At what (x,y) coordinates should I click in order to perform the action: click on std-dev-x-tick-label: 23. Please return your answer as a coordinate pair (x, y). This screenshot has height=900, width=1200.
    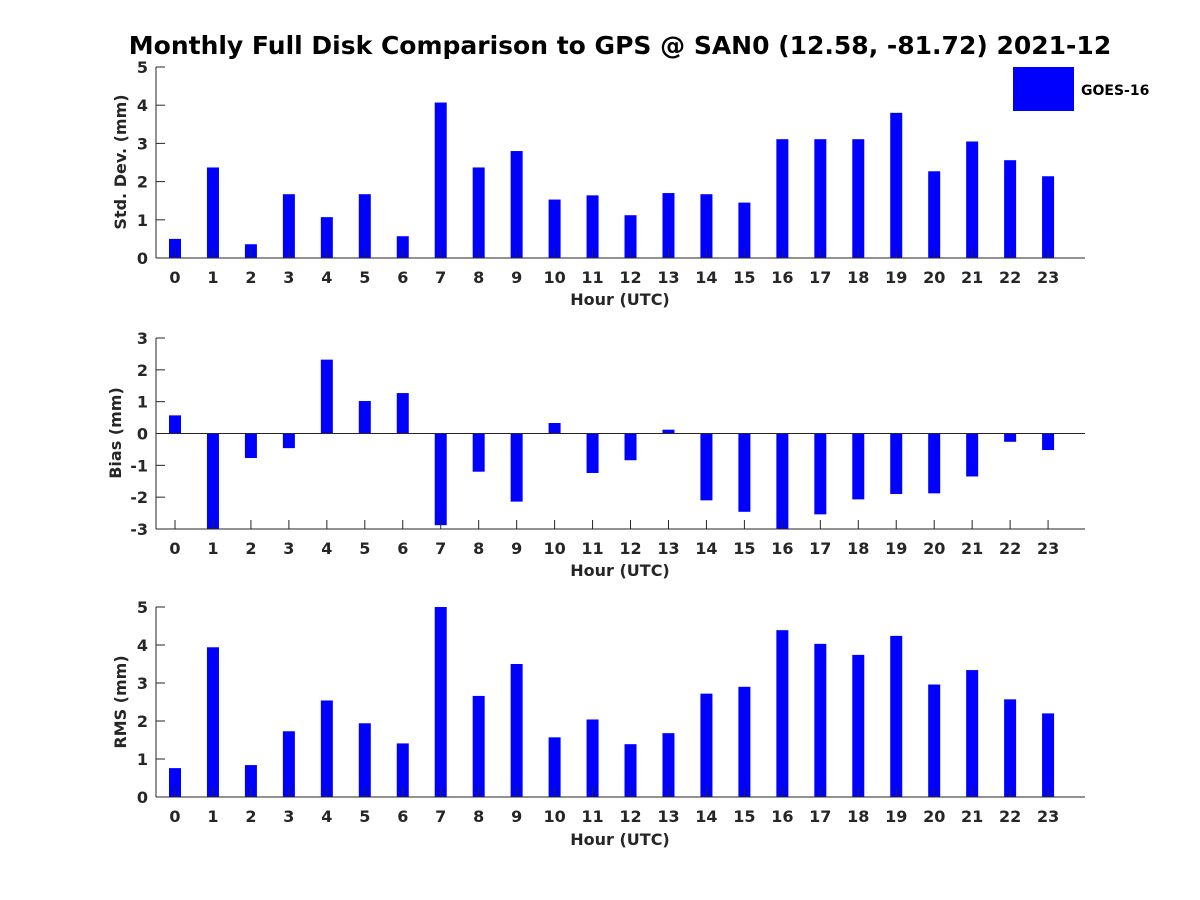
    Looking at the image, I should click on (1048, 277).